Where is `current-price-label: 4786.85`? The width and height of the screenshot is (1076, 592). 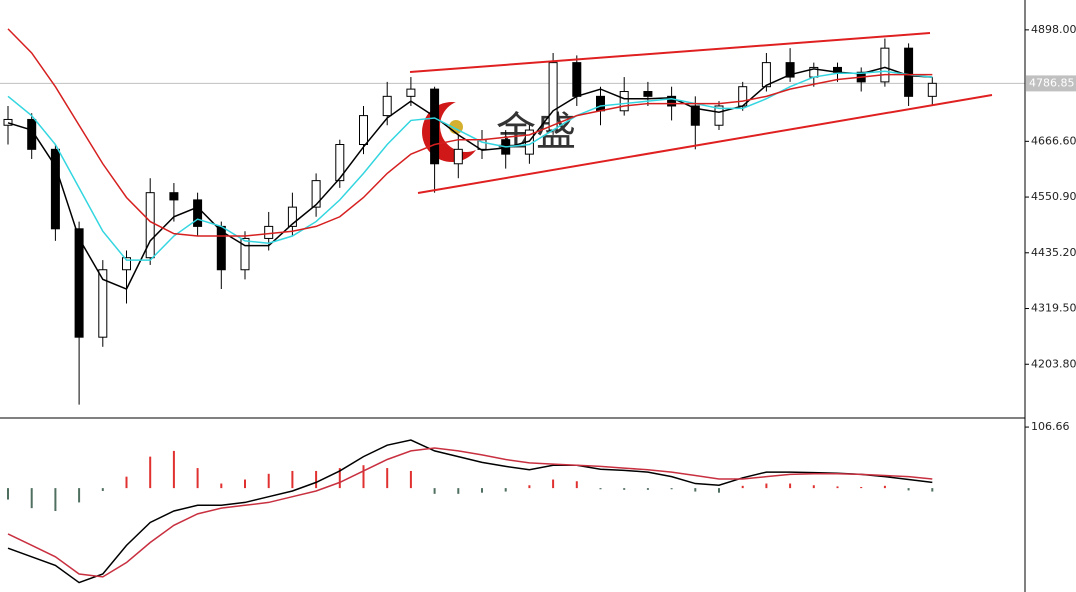 current-price-label: 4786.85 is located at coordinates (1052, 82).